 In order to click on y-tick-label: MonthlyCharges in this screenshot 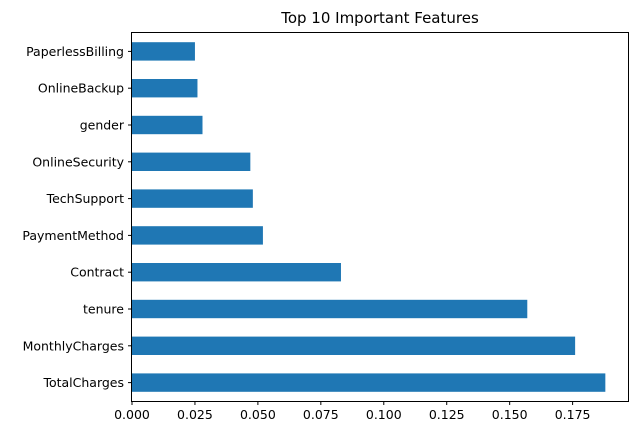, I will do `click(73, 345)`.